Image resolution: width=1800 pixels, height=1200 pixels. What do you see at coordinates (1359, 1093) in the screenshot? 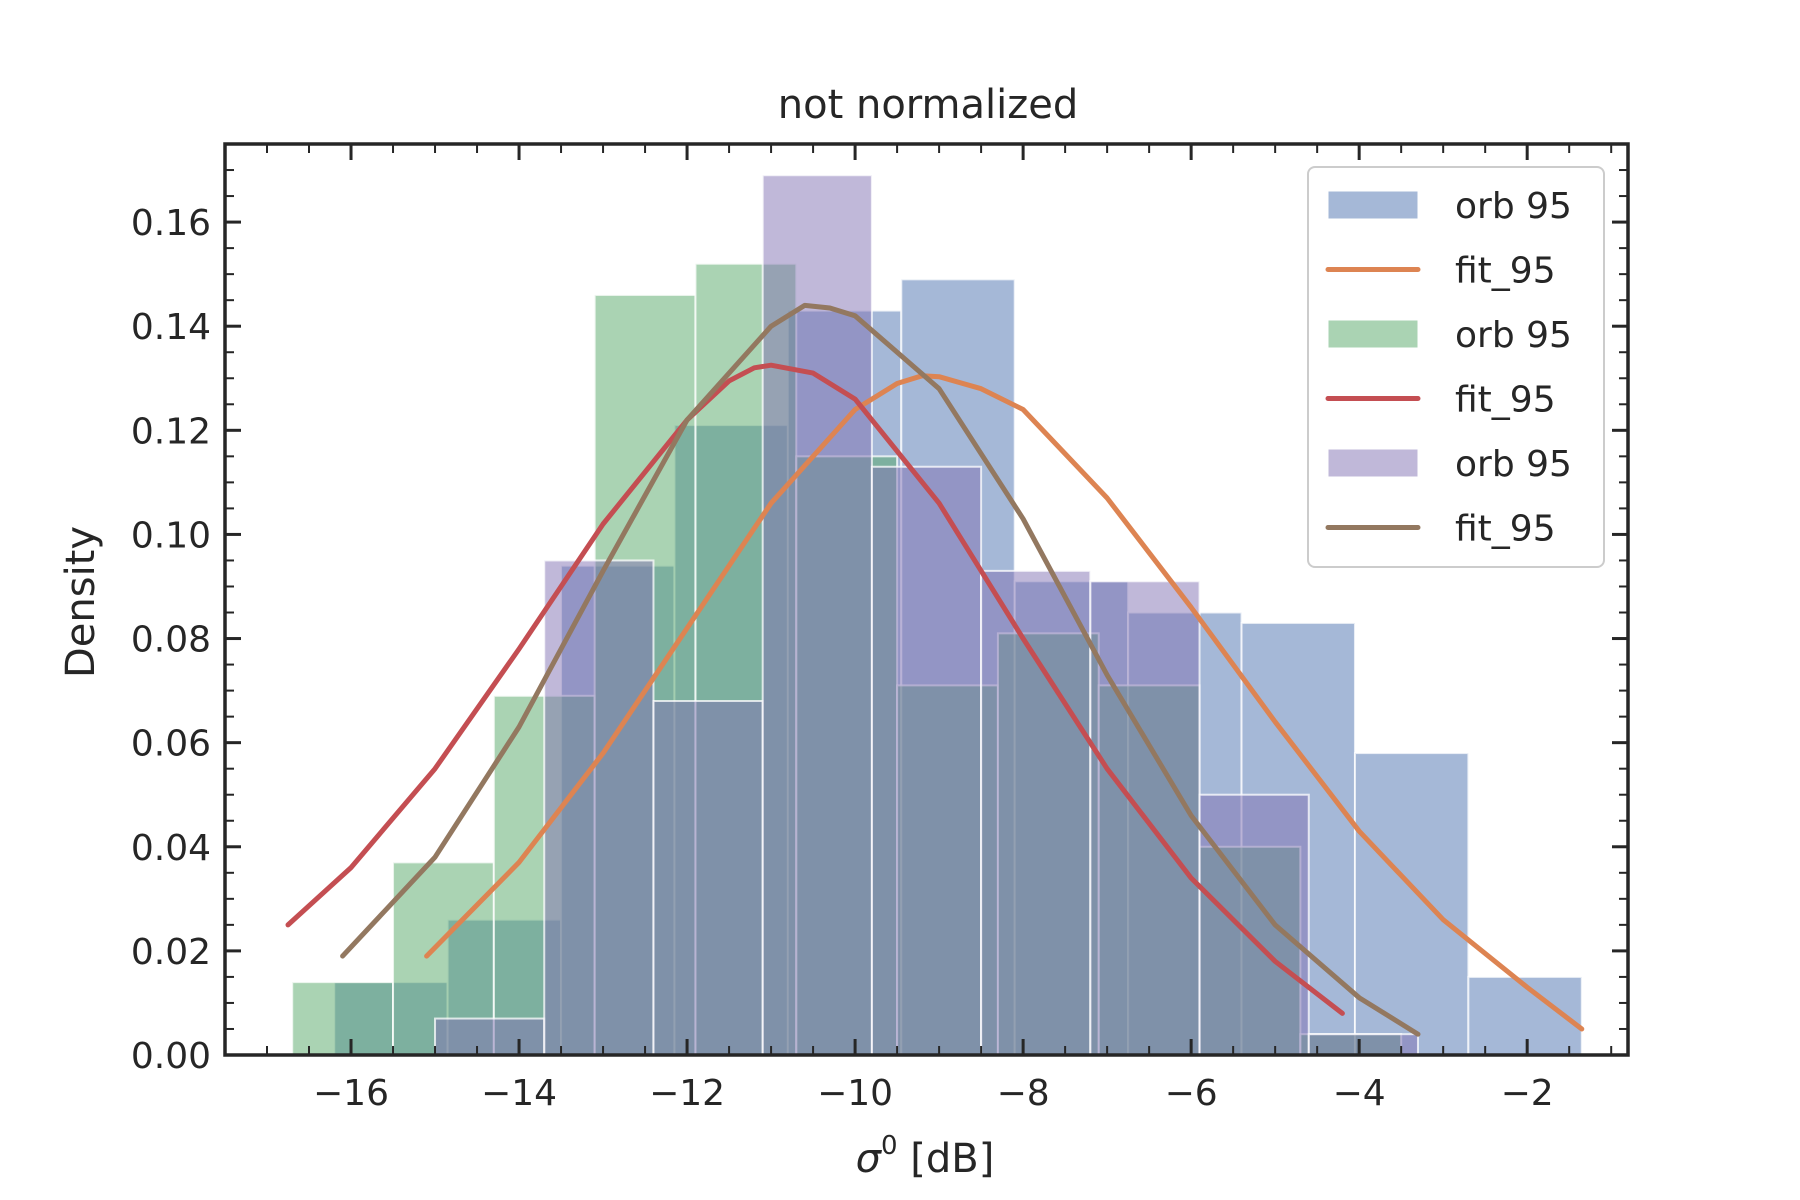
I see `x-tick-label-6: −4` at bounding box center [1359, 1093].